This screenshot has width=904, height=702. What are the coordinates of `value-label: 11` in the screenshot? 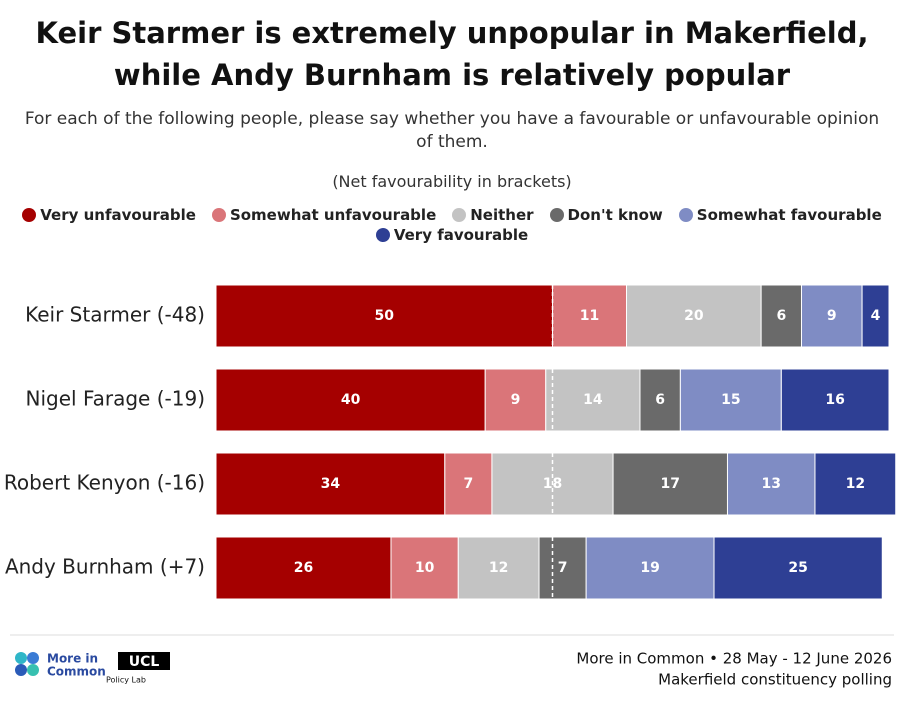 It's located at (589, 316).